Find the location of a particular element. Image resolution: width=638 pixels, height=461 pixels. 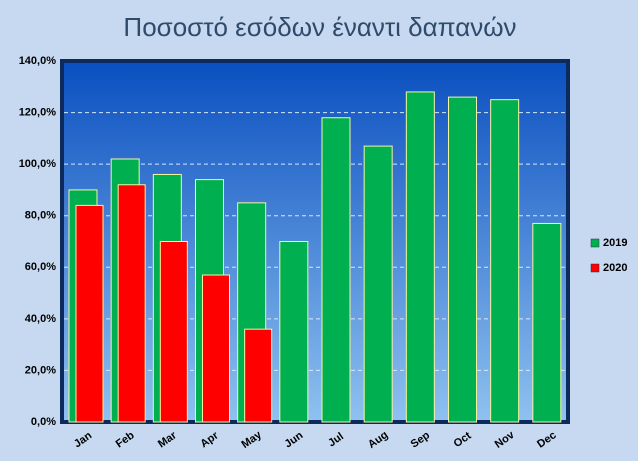

y-tick-label: 80,0% is located at coordinates (40, 216).